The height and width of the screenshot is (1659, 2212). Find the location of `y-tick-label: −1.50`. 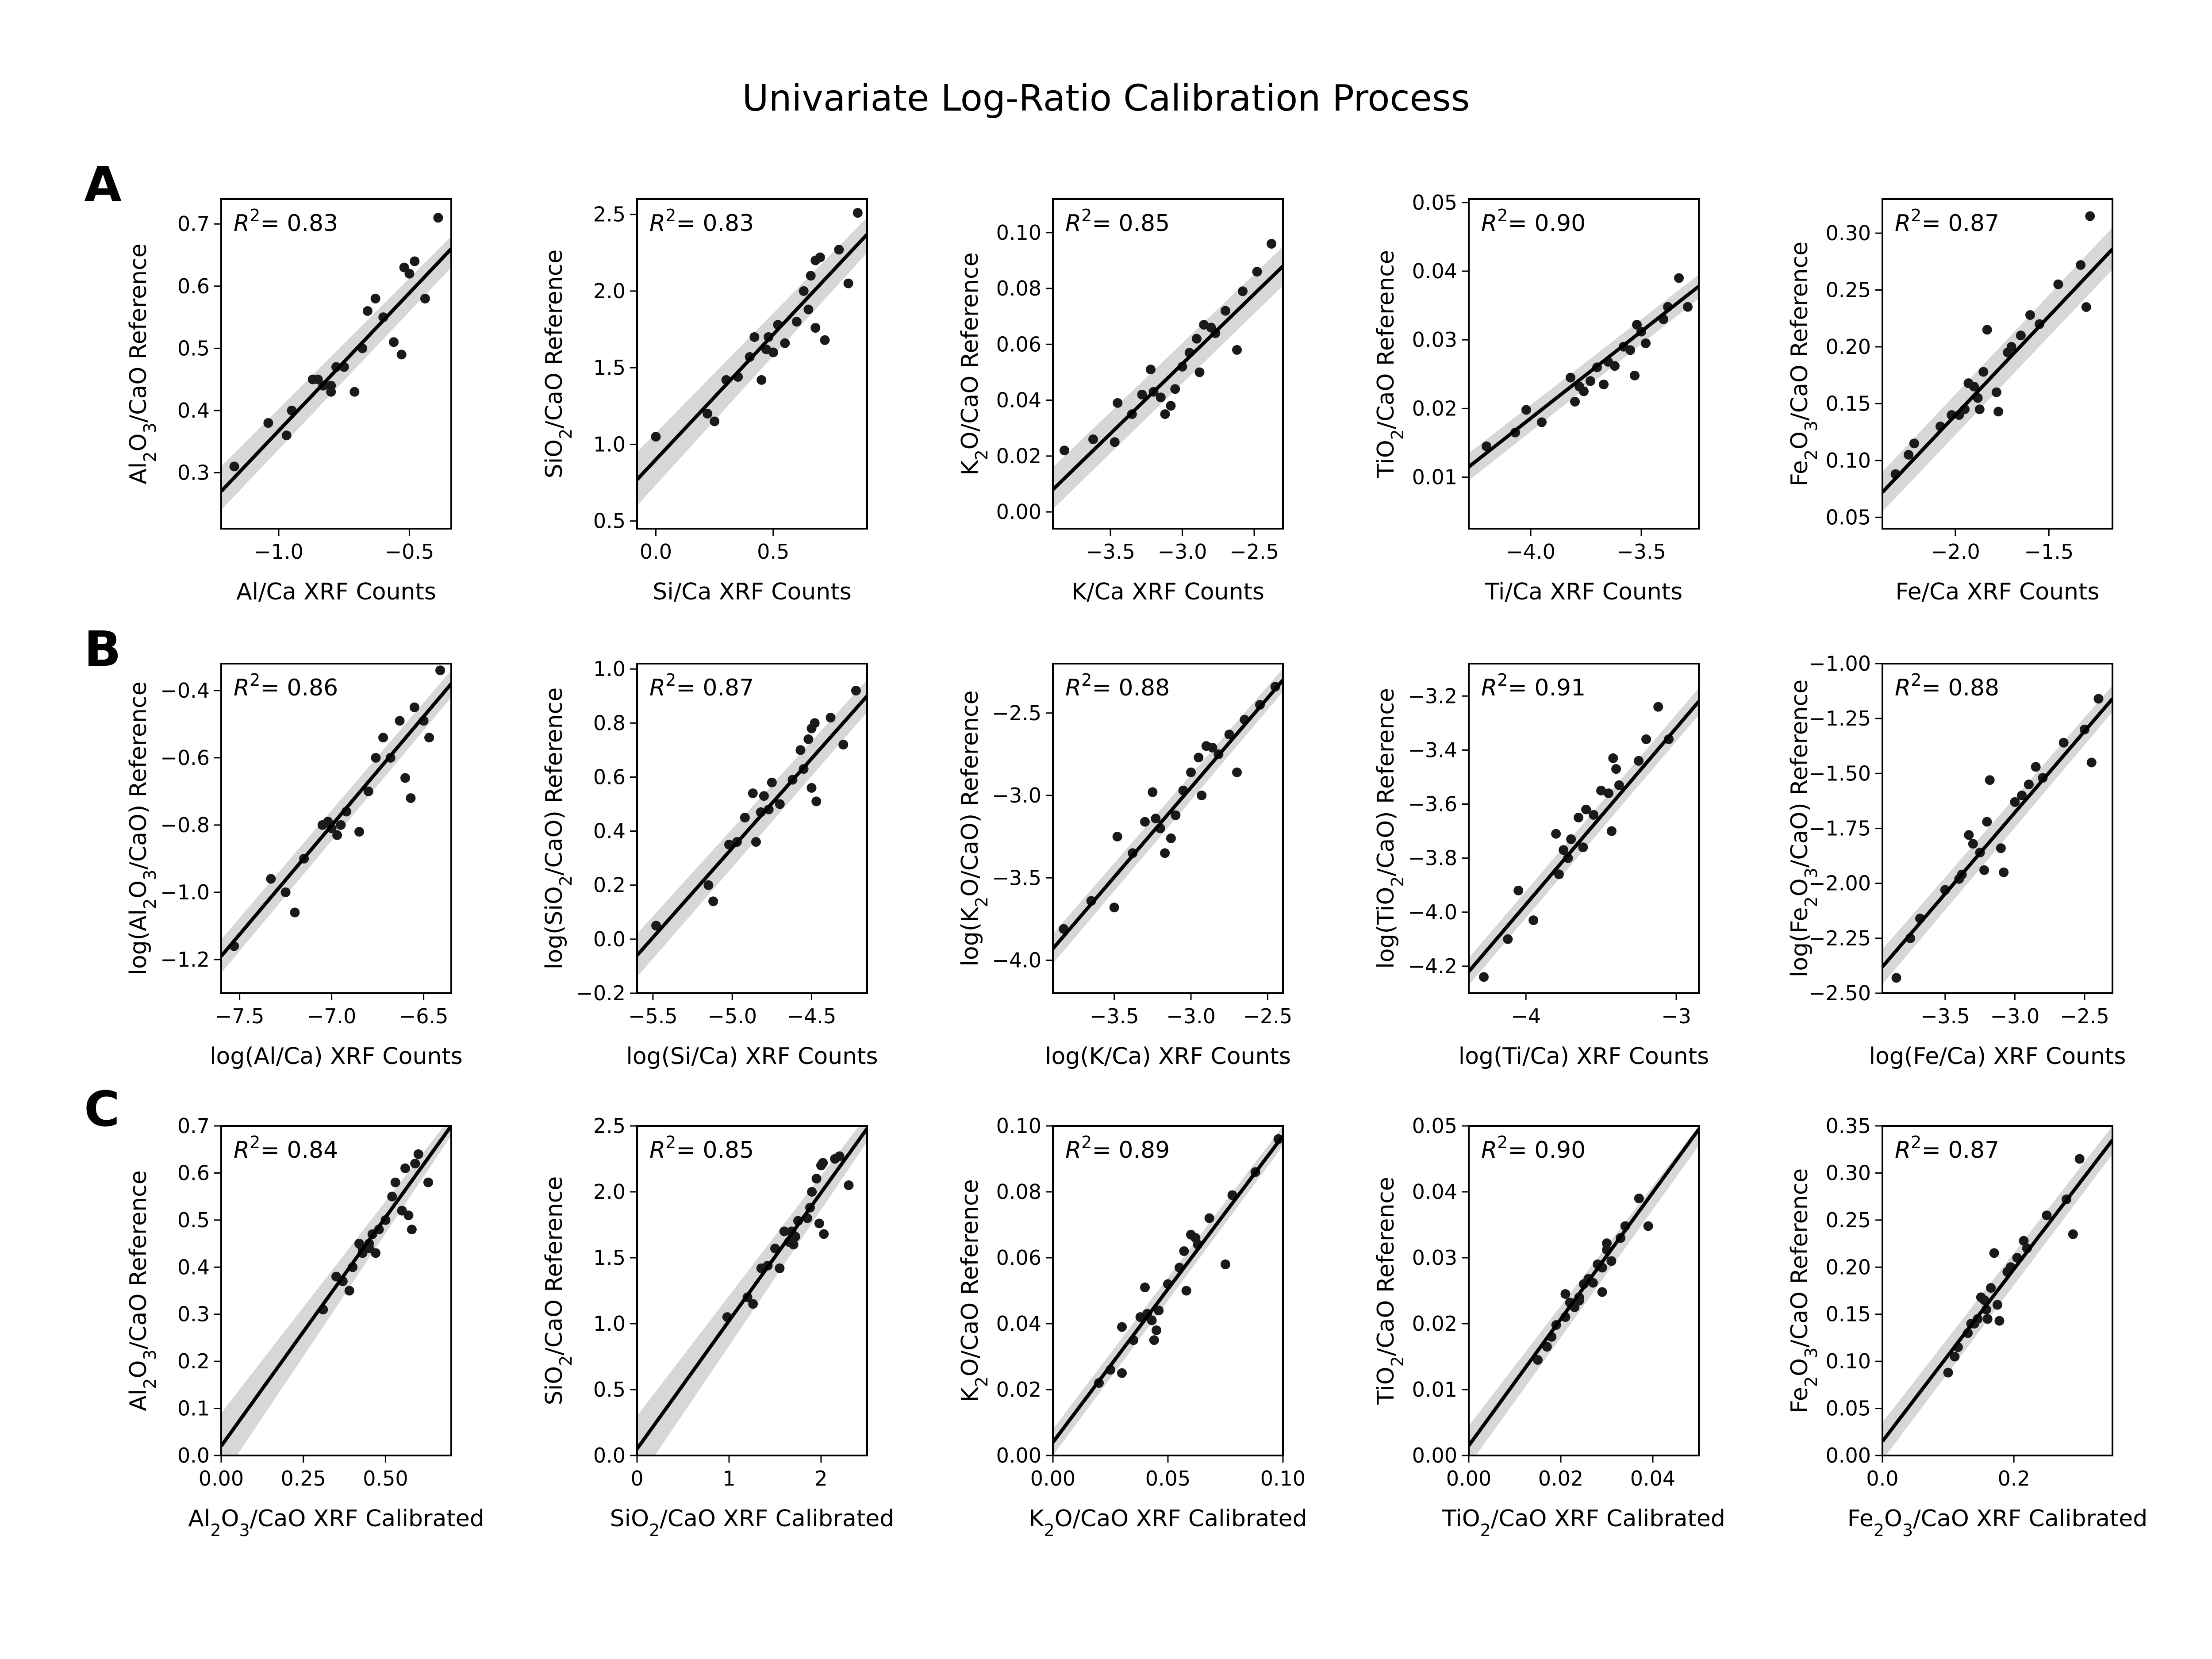

y-tick-label: −1.50 is located at coordinates (1840, 773).